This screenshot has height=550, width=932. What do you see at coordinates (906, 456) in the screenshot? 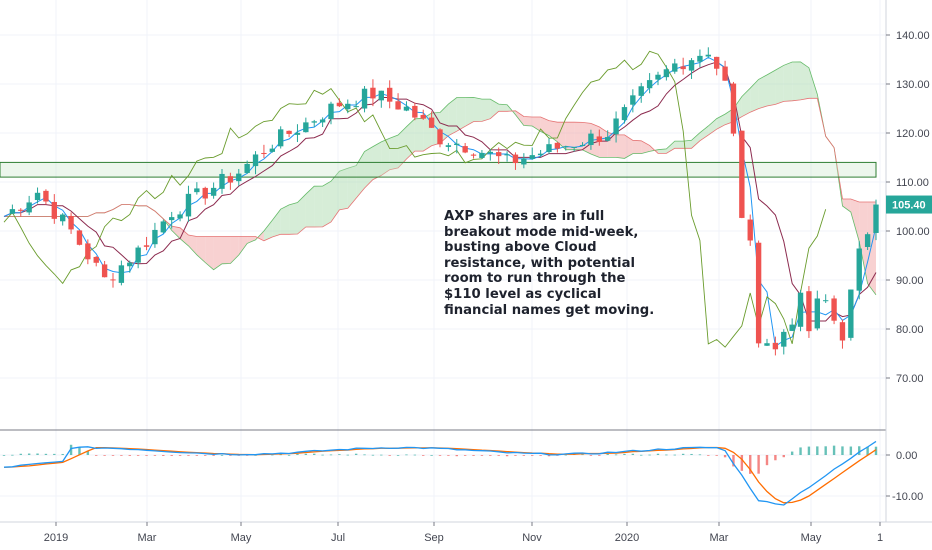
I see `macd-tick-label: 0.00` at bounding box center [906, 456].